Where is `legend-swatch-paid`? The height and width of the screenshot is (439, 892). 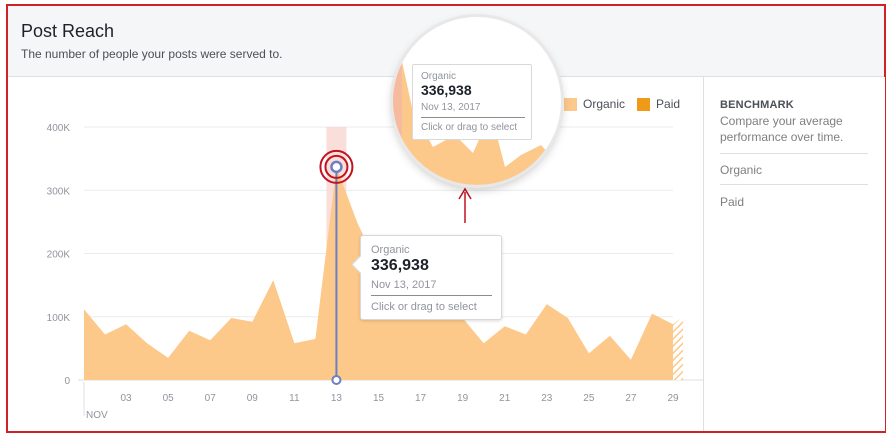 legend-swatch-paid is located at coordinates (644, 104).